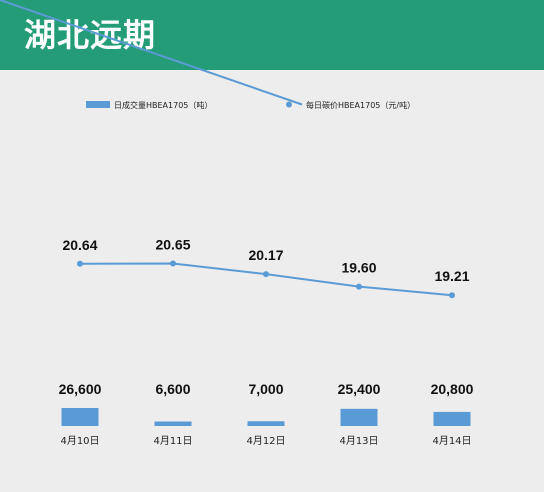 Image resolution: width=544 pixels, height=492 pixels. Describe the element at coordinates (98, 104) in the screenshot. I see `legend-swatch-volume` at that location.